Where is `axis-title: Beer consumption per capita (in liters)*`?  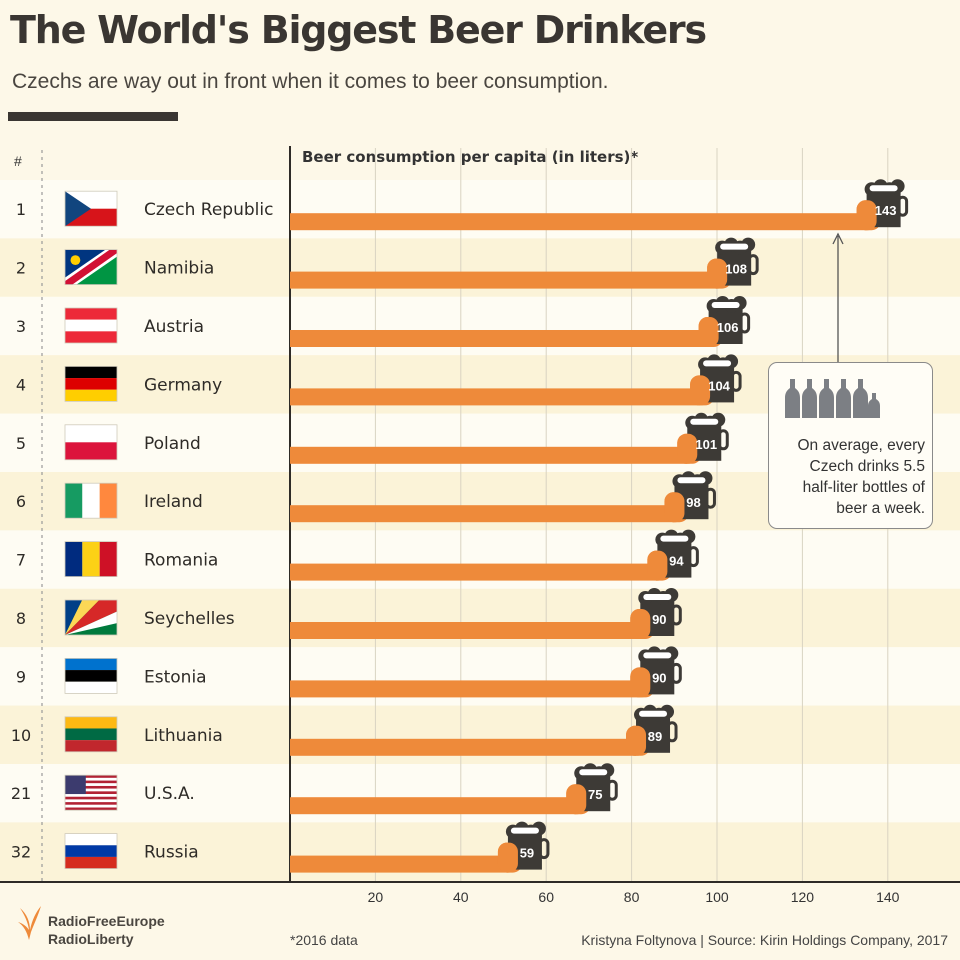
axis-title: Beer consumption per capita (in liters)* is located at coordinates (470, 157).